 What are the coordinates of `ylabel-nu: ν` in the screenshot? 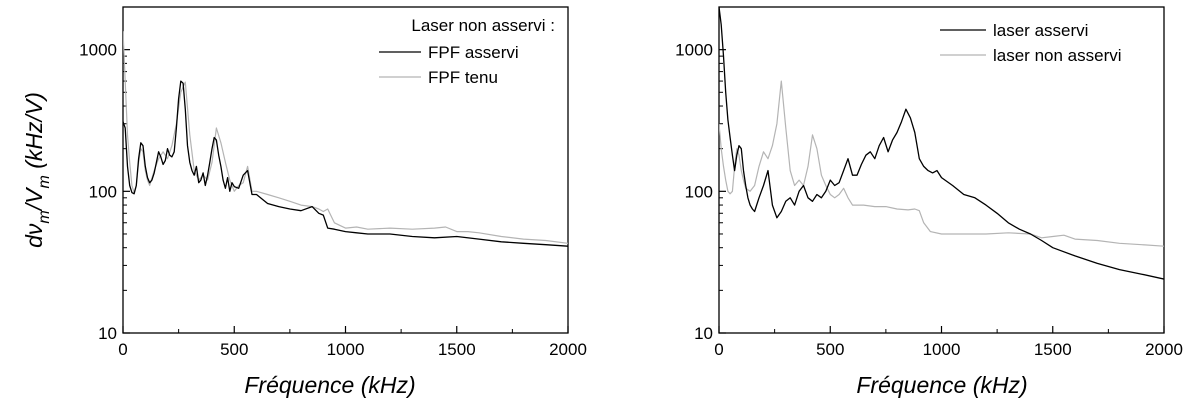 It's located at (34, 229).